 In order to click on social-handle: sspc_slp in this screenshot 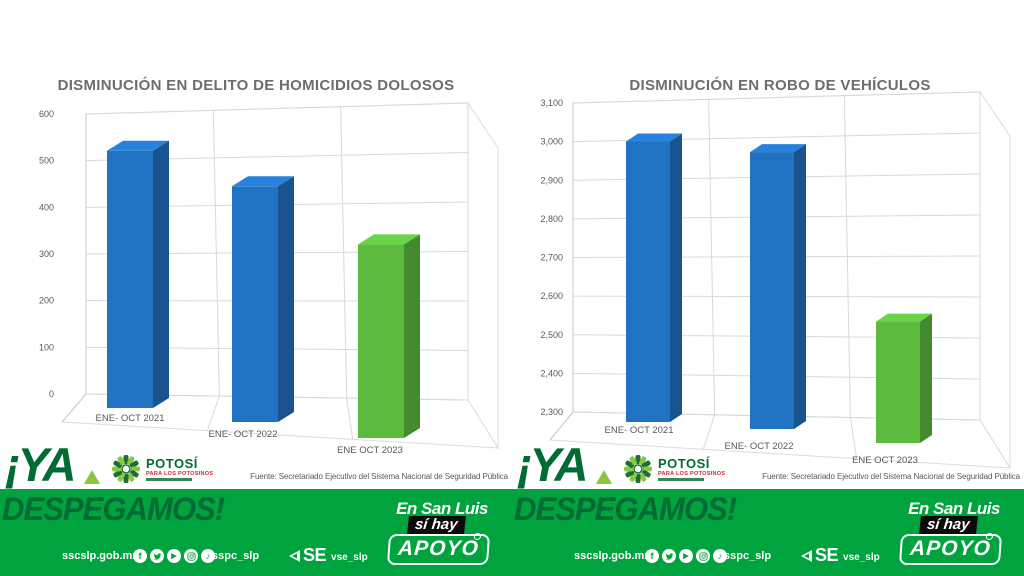, I will do `click(748, 556)`.